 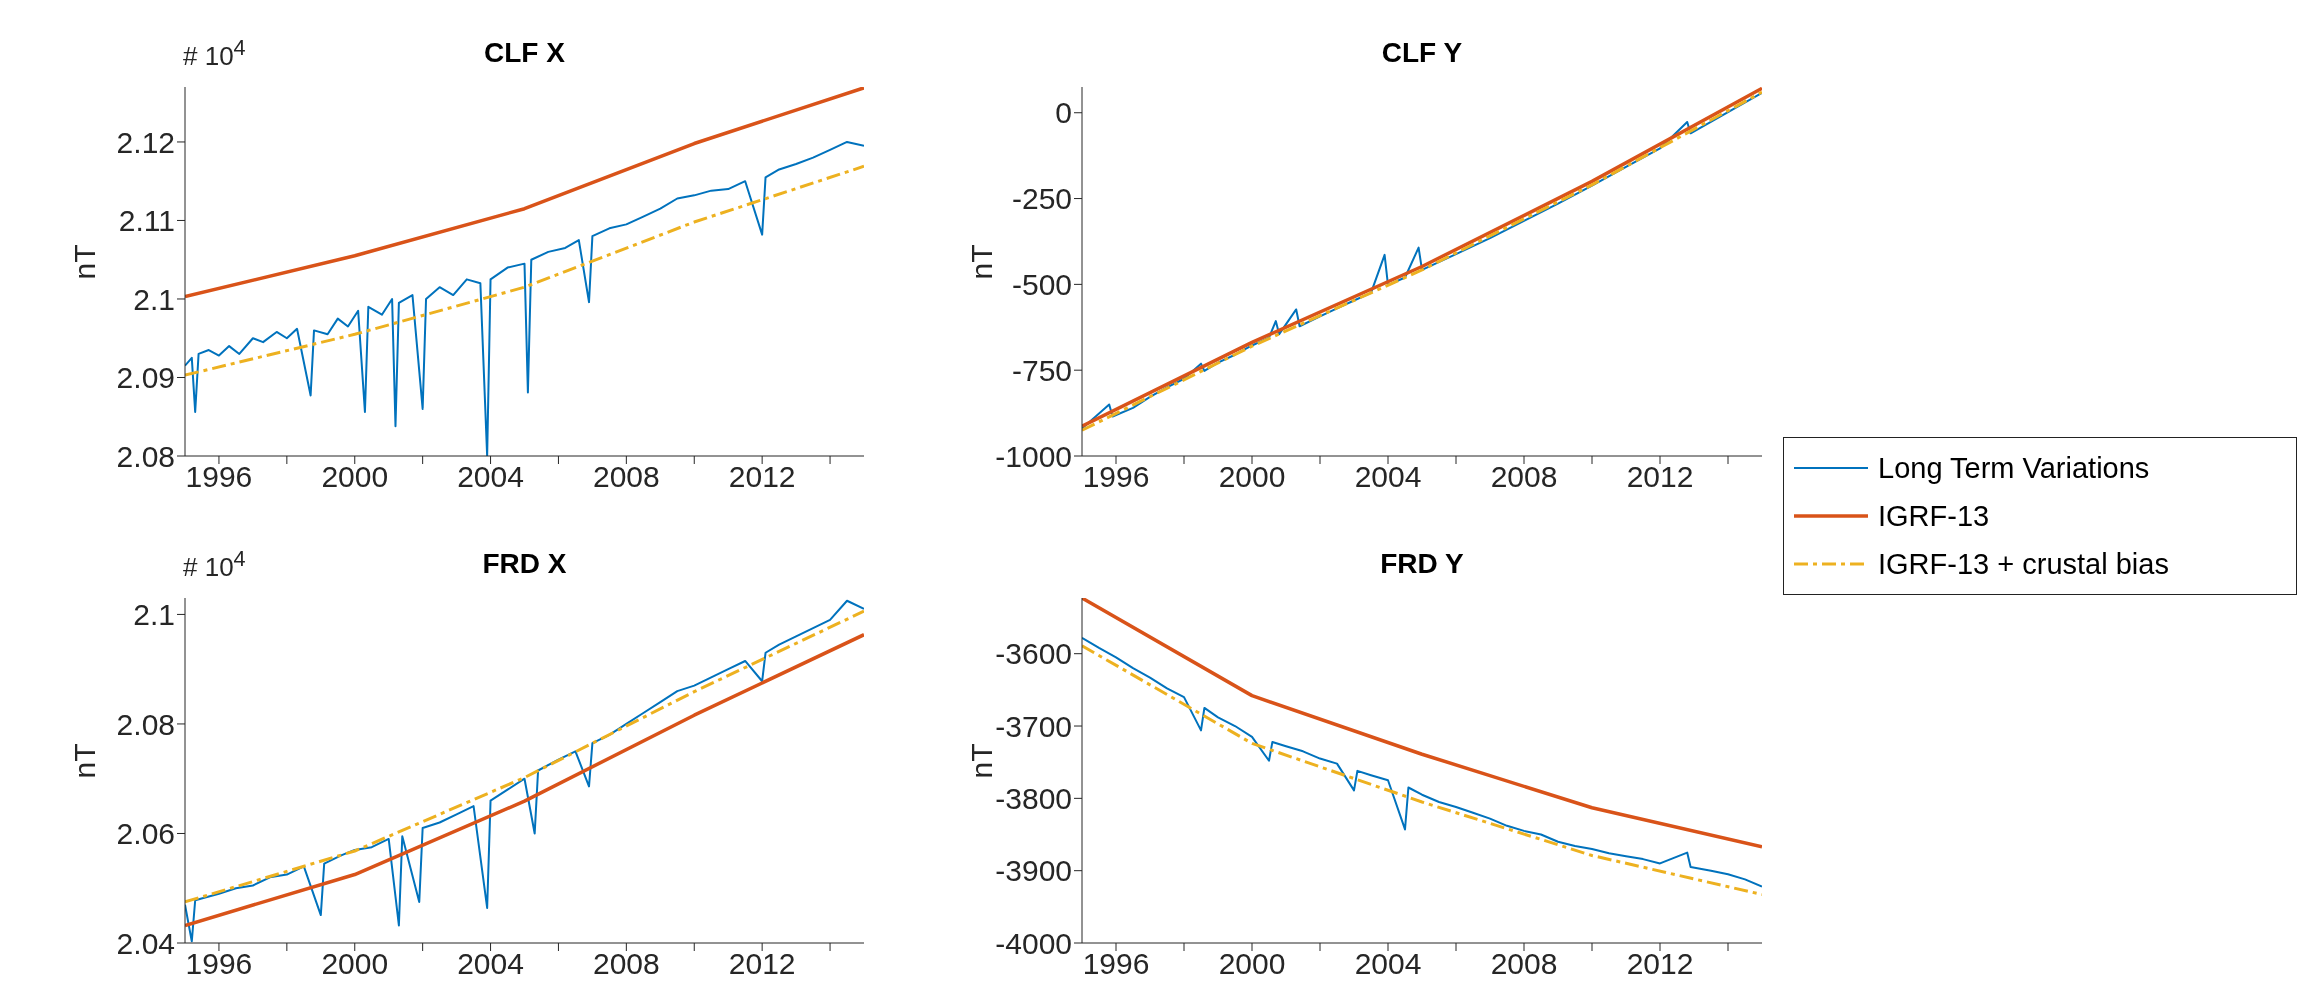 I want to click on y-tick-label: -750, so click(x=1041, y=370).